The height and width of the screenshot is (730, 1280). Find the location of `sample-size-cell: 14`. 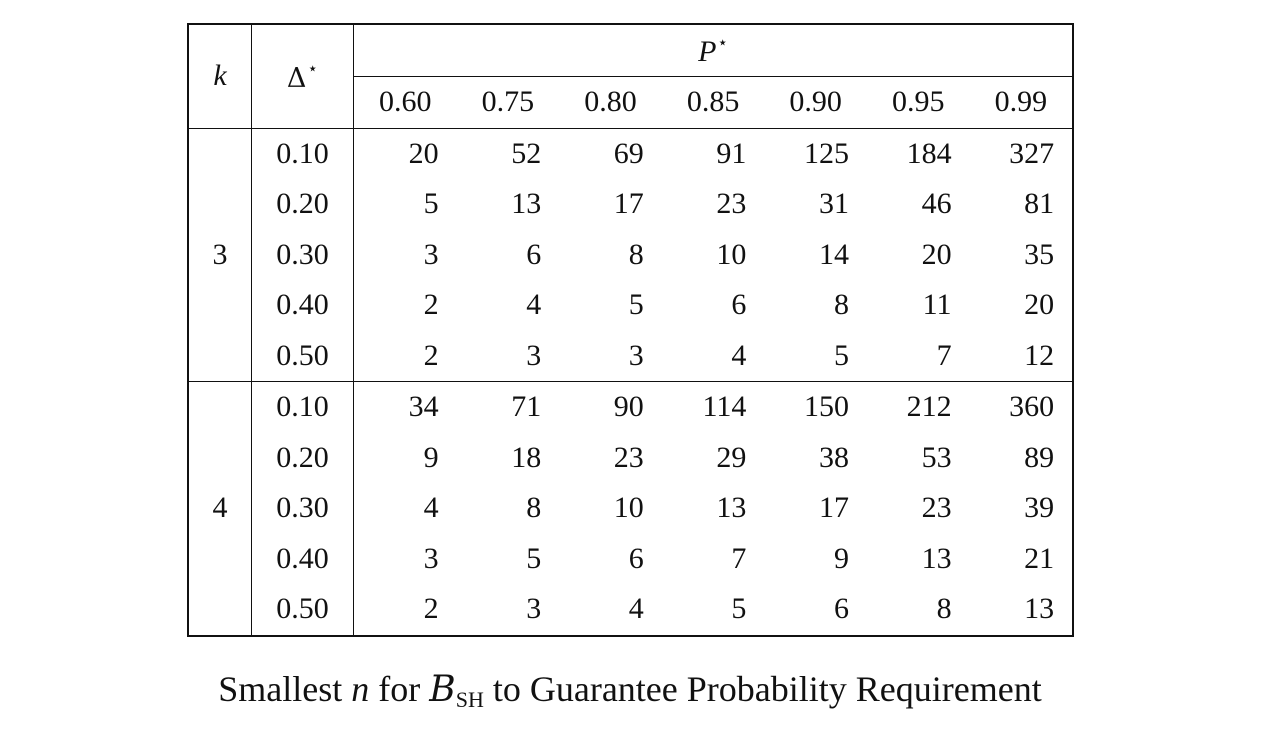

sample-size-cell: 14 is located at coordinates (833, 254).